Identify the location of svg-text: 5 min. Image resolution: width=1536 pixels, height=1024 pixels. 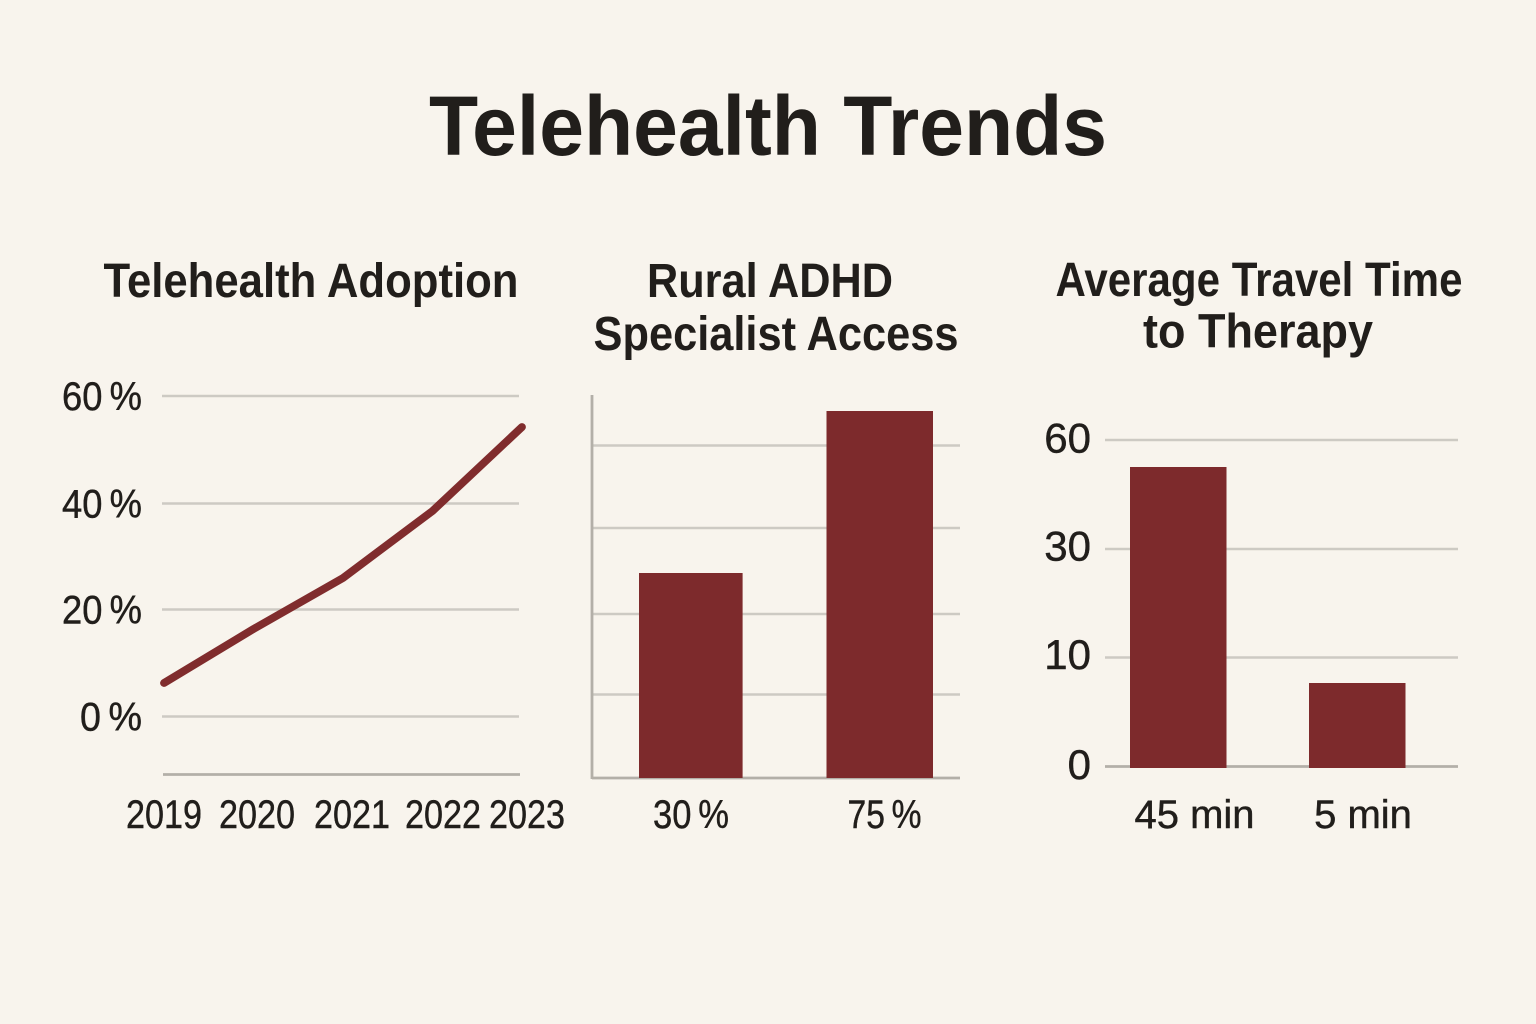
(1363, 815).